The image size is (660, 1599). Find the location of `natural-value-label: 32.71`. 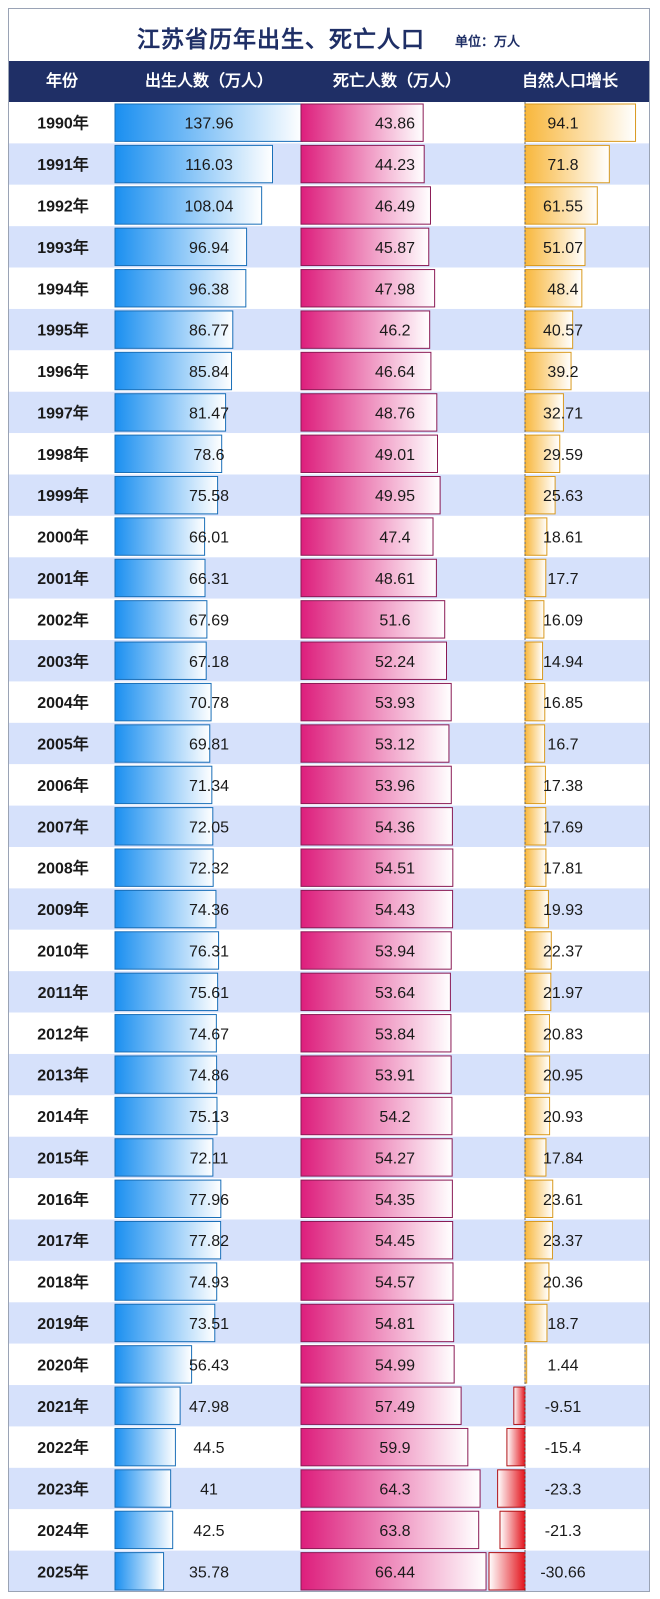

natural-value-label: 32.71 is located at coordinates (563, 413).